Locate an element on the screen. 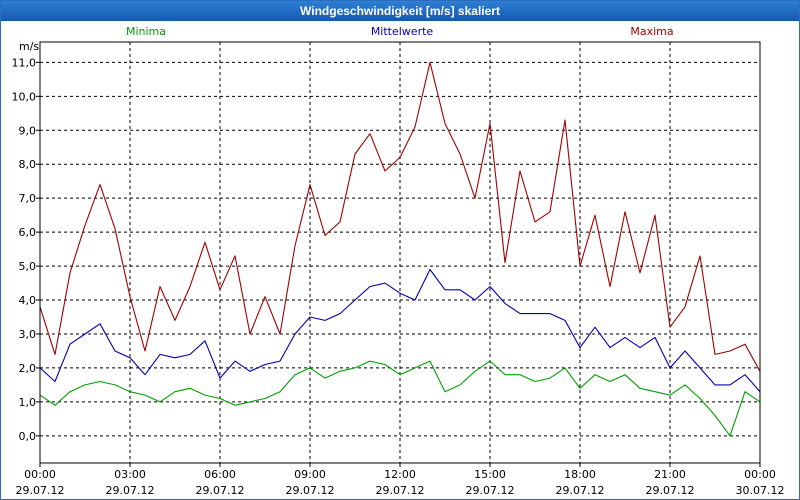  x-tick-time: 06:00 is located at coordinates (220, 474).